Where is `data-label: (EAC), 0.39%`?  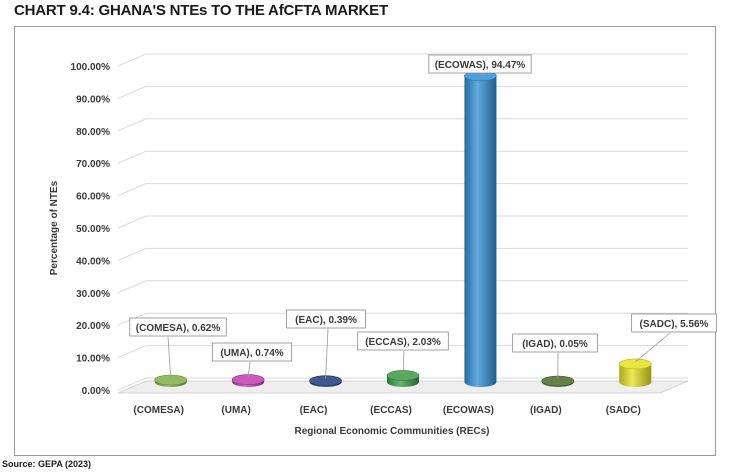
data-label: (EAC), 0.39% is located at coordinates (326, 320).